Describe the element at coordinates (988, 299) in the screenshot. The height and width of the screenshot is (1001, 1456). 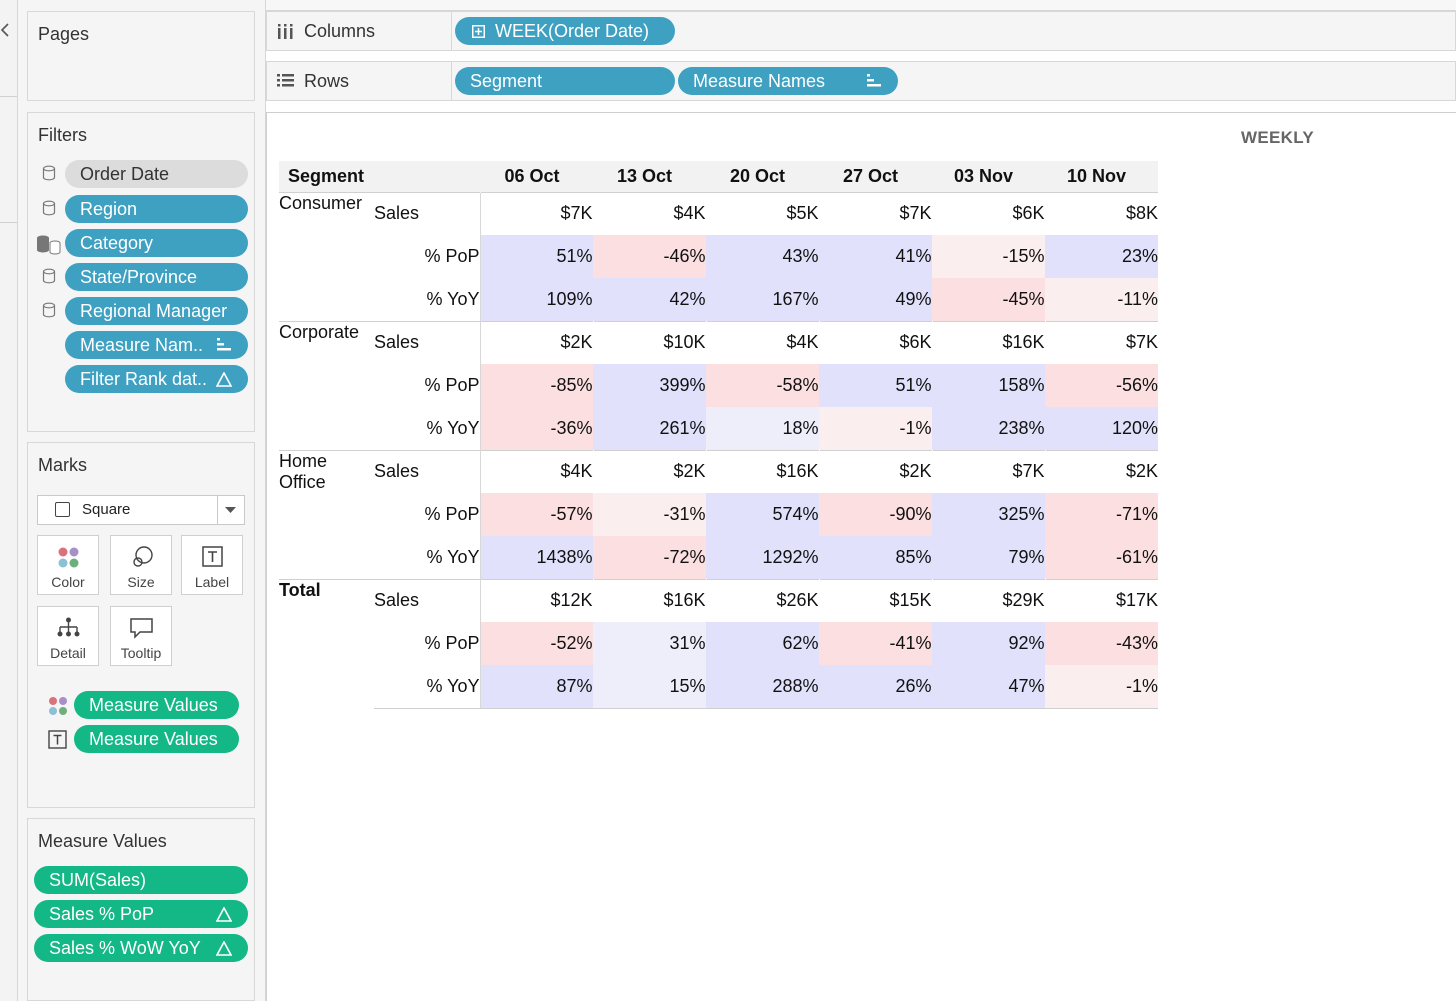
I see `value-cell: -45%` at that location.